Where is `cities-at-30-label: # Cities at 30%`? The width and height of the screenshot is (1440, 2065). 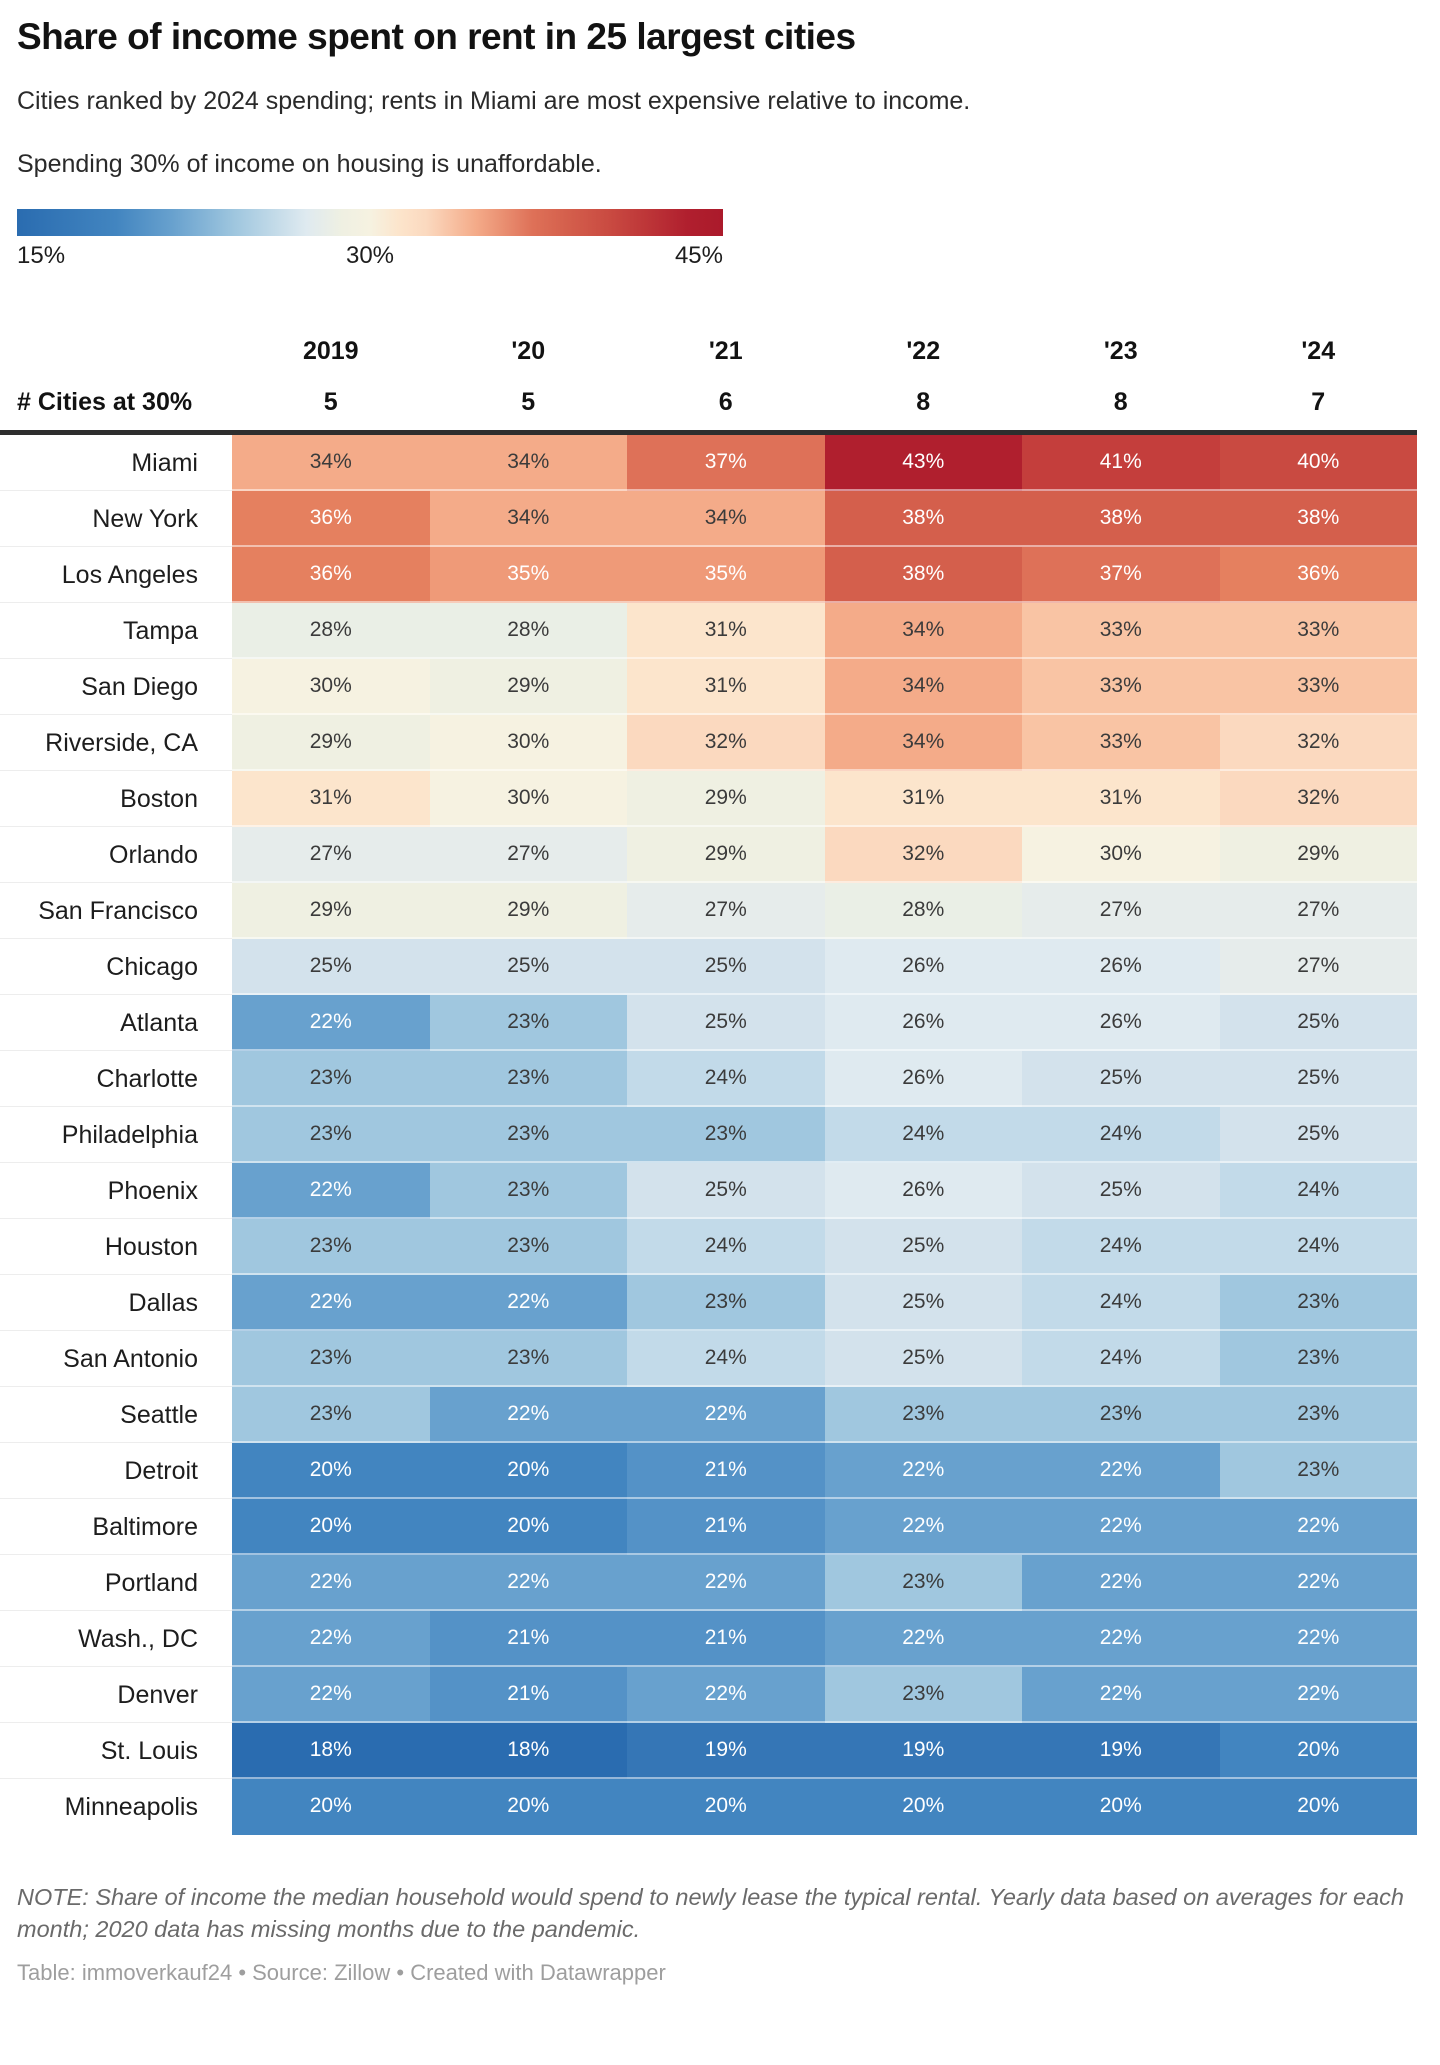
cities-at-30-label: # Cities at 30% is located at coordinates (105, 402).